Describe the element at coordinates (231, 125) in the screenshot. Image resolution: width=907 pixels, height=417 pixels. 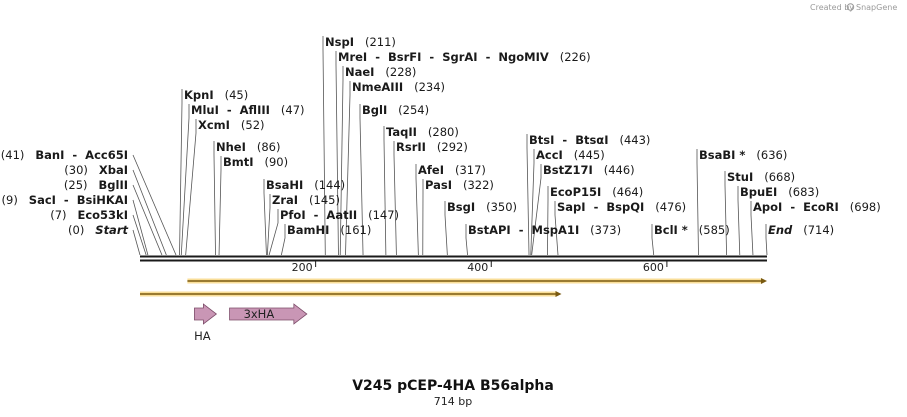
I see `restriction-site-label: XcmI (52)` at that location.